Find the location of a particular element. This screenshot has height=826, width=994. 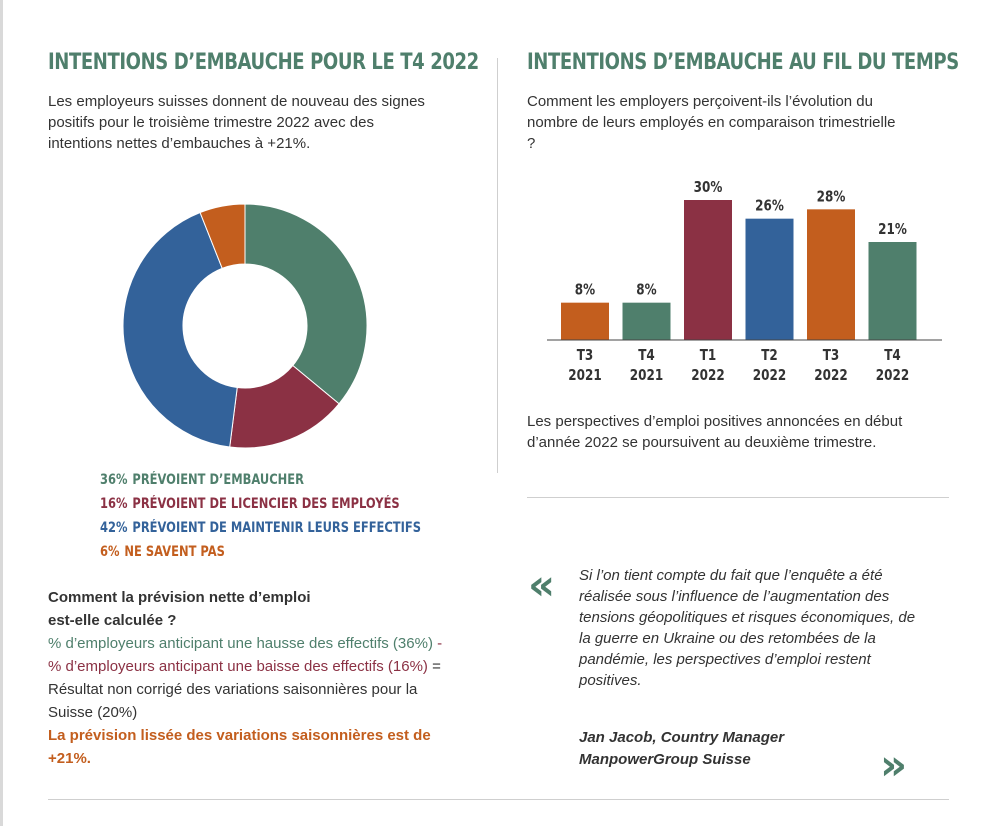

calc-question-l2: est-elle calculée ? is located at coordinates (112, 620).